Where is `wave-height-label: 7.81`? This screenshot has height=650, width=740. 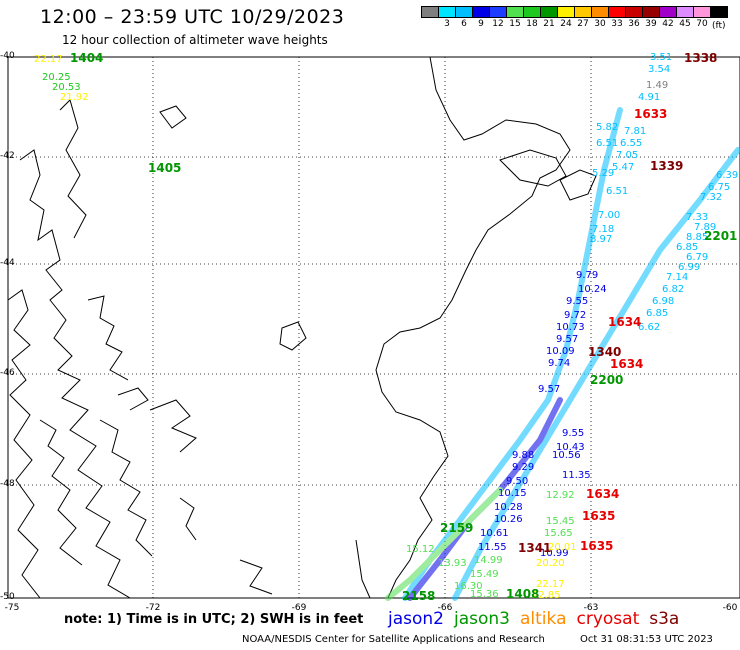 wave-height-label: 7.81 is located at coordinates (635, 131).